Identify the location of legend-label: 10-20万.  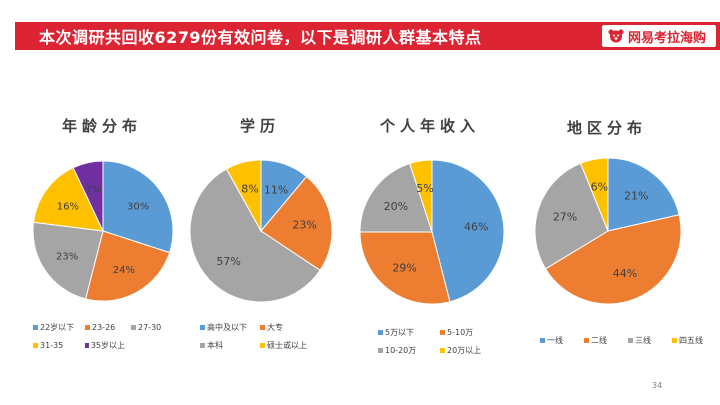
(401, 350).